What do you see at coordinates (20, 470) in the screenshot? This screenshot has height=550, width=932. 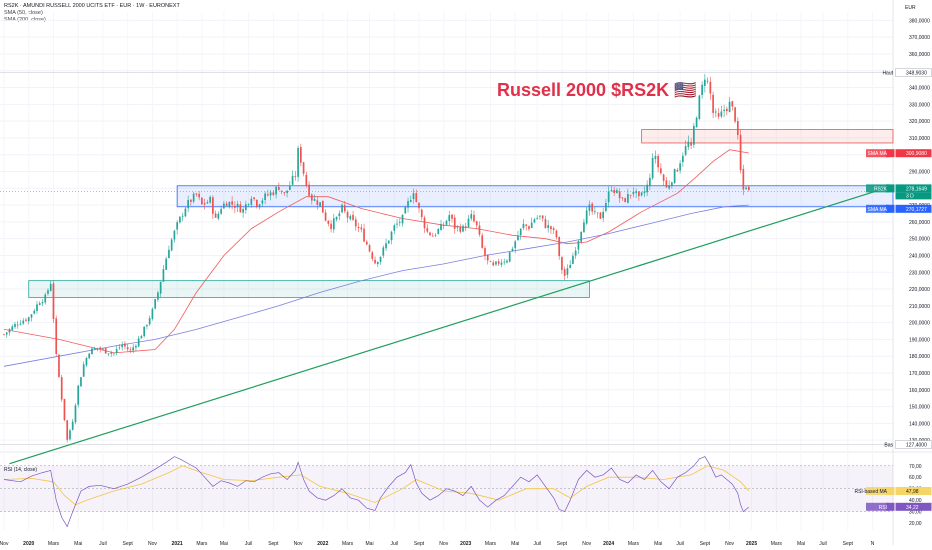 I see `rsi-legend: RSI (14, close)` at bounding box center [20, 470].